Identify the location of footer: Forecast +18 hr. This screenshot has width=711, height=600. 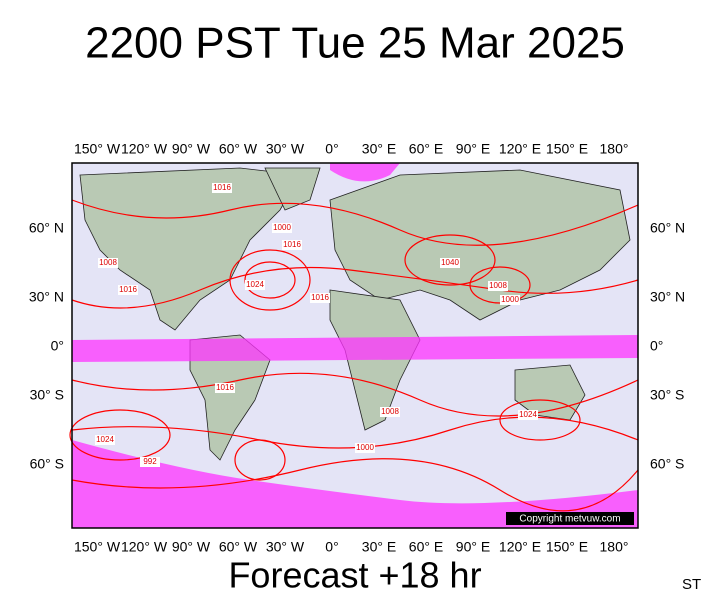
(354, 575).